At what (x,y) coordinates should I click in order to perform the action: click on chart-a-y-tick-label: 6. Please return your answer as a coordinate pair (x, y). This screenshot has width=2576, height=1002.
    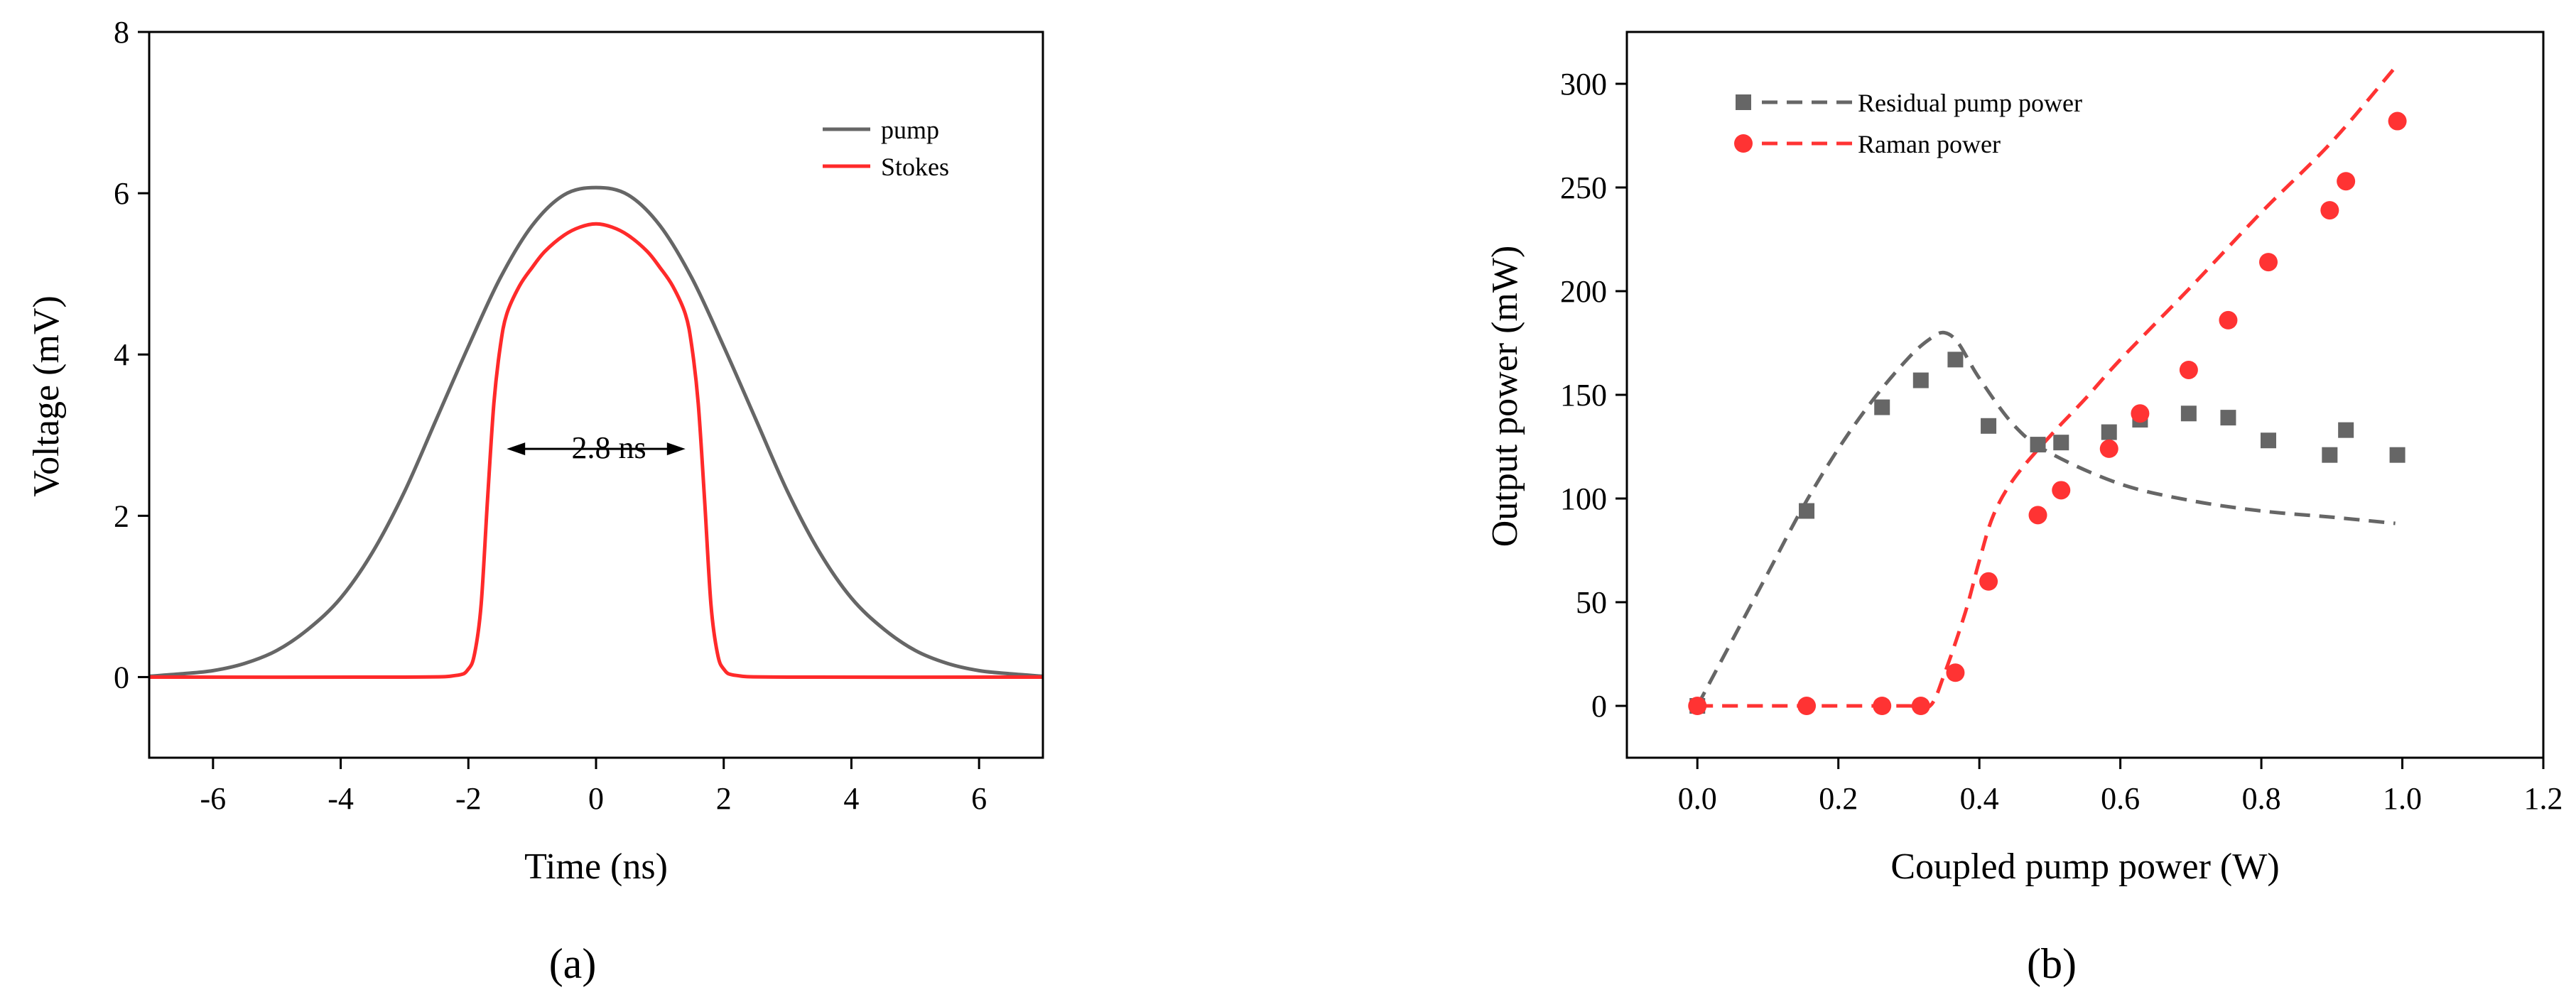
    Looking at the image, I should click on (121, 194).